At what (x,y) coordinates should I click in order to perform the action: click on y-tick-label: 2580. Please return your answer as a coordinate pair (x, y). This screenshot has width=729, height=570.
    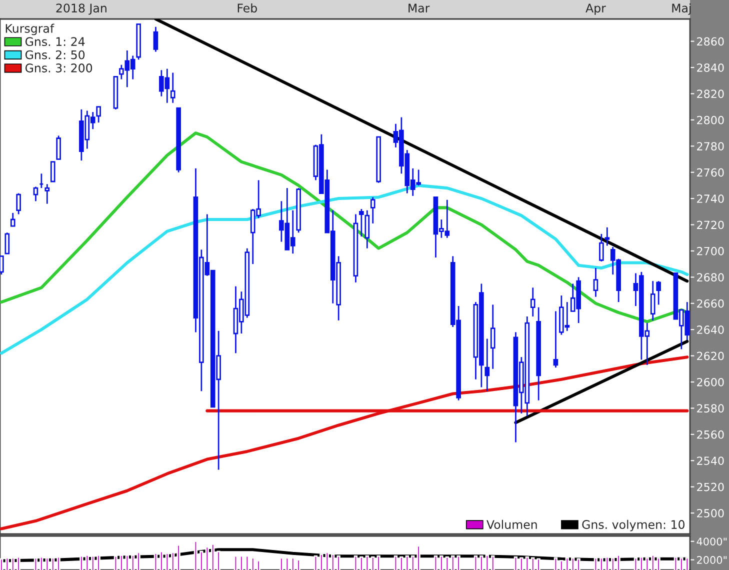
    Looking at the image, I should click on (710, 408).